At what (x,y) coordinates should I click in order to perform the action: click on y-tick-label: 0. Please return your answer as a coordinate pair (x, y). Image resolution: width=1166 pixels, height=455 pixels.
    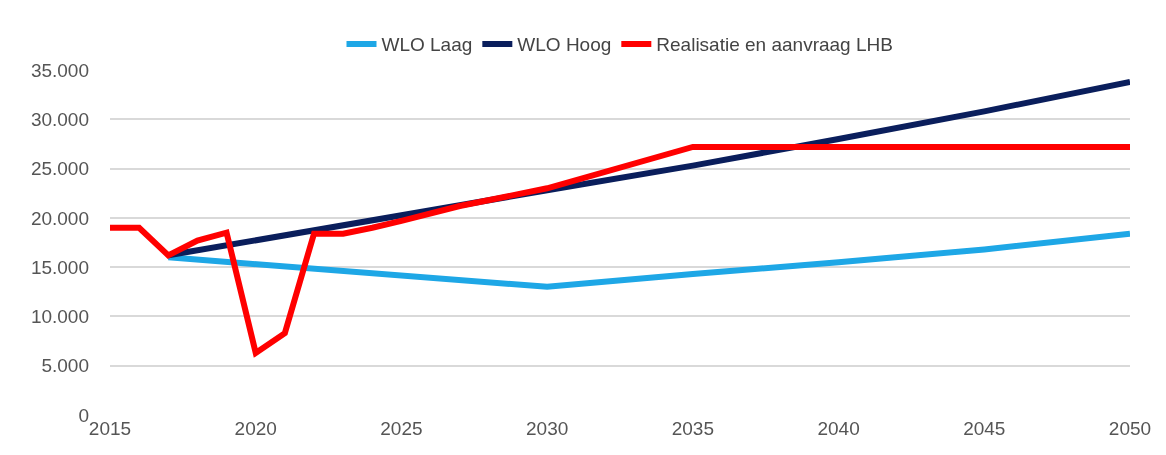
    Looking at the image, I should click on (83, 415).